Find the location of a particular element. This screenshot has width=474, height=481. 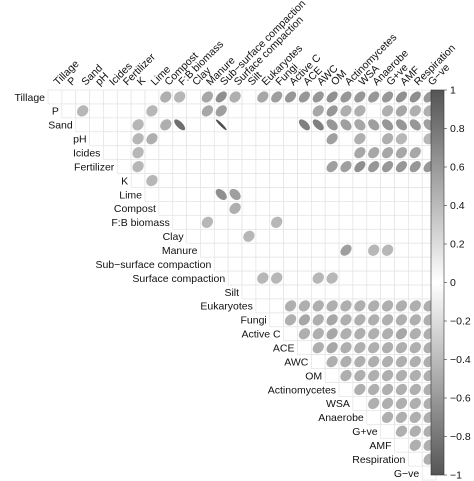

row-label: Surface compaction is located at coordinates (178, 279).